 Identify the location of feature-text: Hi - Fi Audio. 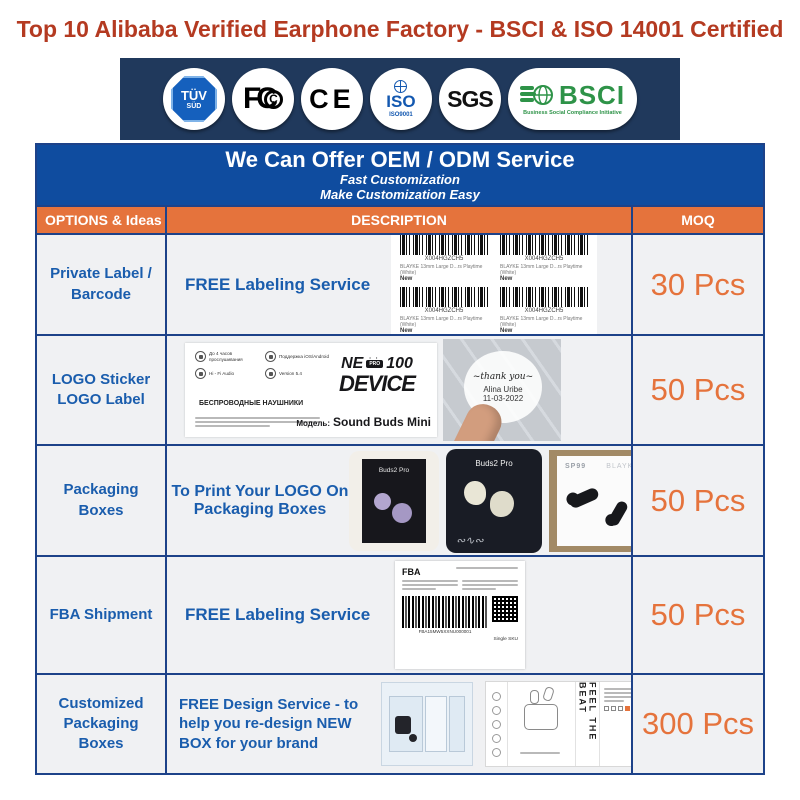
(222, 374).